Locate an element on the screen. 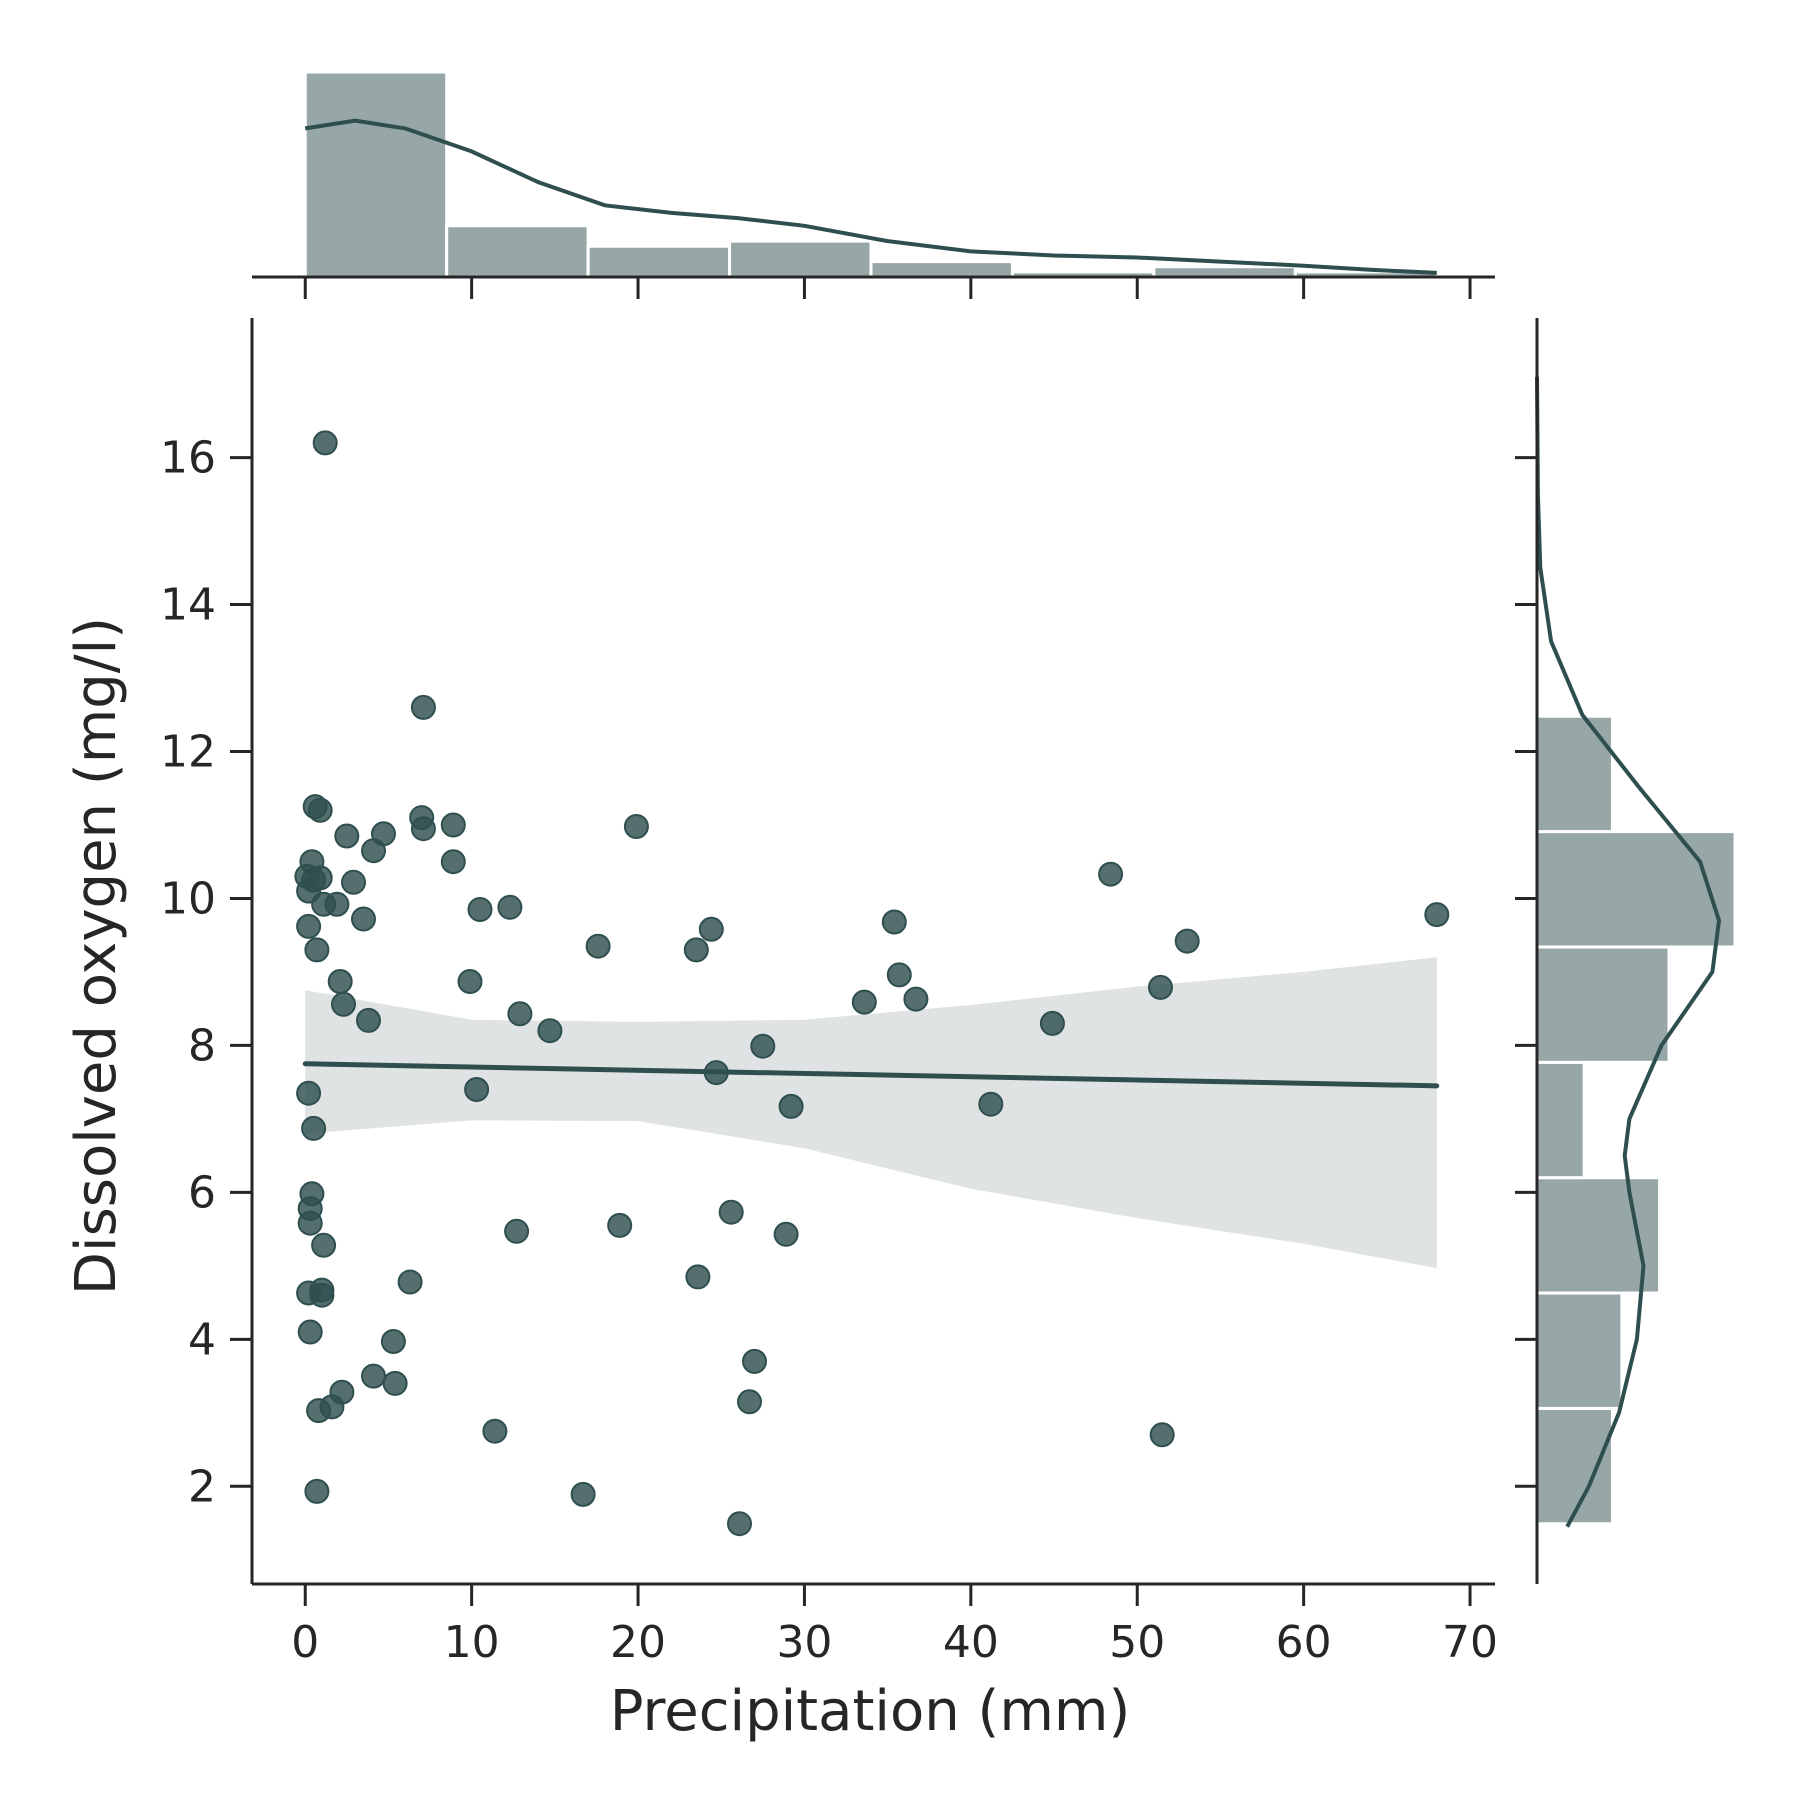 This screenshot has width=1800, height=1805. regression-confidence-band is located at coordinates (871, 1113).